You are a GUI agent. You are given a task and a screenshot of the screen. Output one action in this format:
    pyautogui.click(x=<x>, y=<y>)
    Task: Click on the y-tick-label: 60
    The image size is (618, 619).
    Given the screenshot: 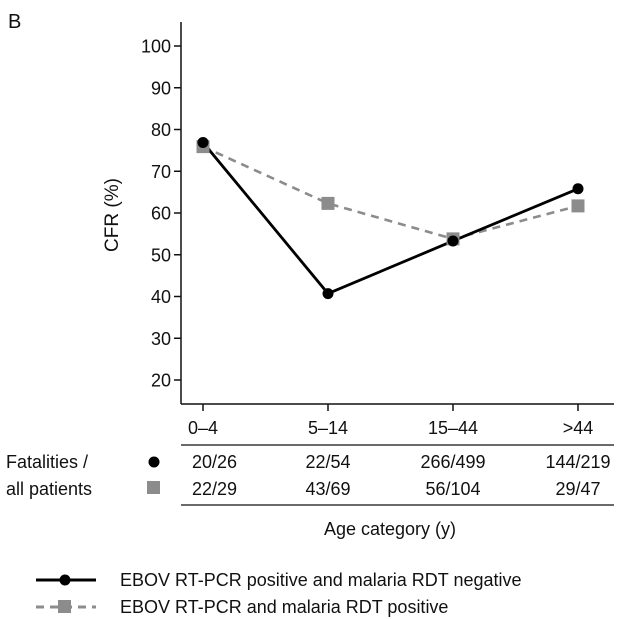 What is the action you would take?
    pyautogui.click(x=161, y=214)
    